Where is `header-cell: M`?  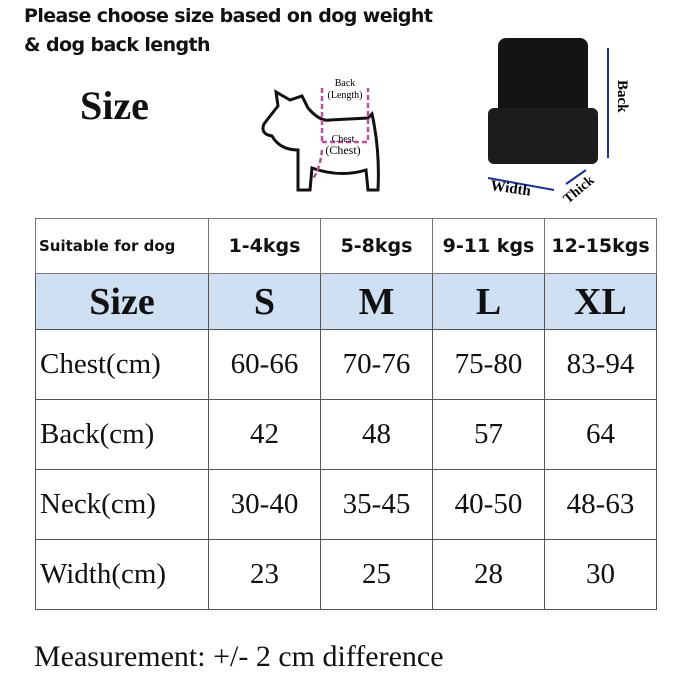
header-cell: M is located at coordinates (376, 301).